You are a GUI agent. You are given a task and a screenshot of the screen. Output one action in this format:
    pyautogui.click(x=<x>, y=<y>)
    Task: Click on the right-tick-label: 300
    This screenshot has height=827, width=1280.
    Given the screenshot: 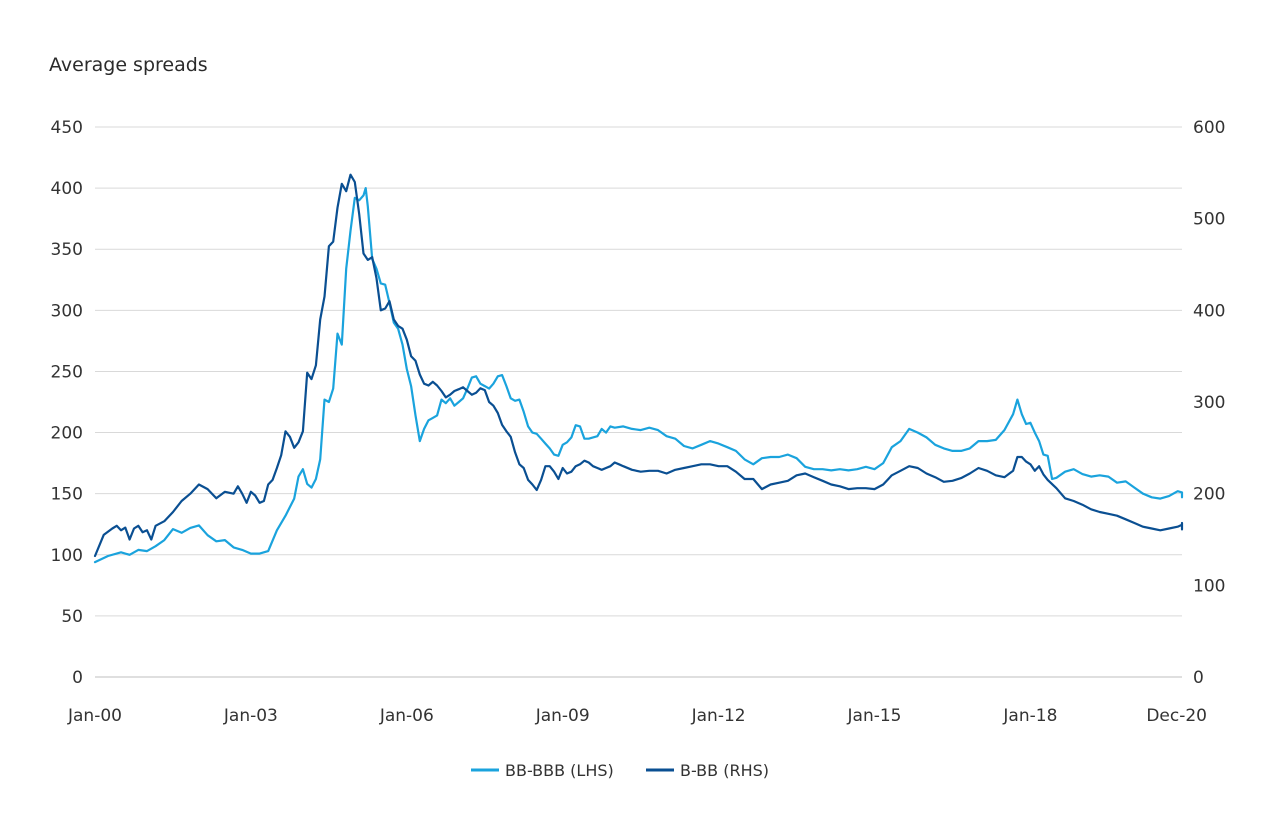 What is the action you would take?
    pyautogui.click(x=1209, y=403)
    